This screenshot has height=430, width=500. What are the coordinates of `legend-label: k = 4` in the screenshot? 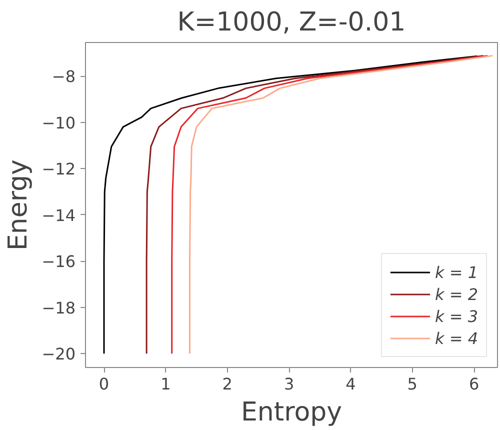 It's located at (456, 338).